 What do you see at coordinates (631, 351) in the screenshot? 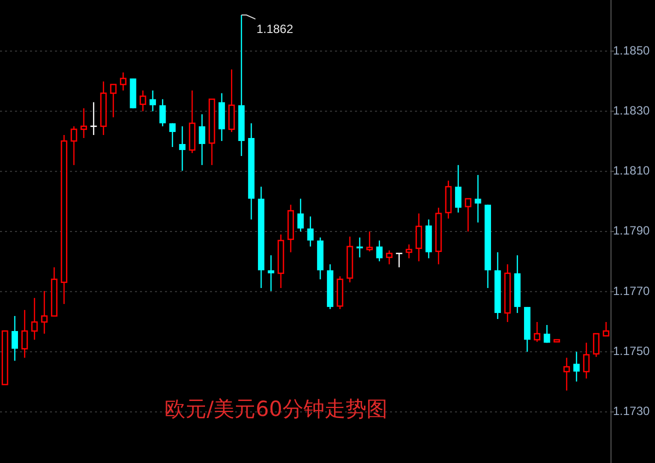
I see `y-tick-label: 1.1750` at bounding box center [631, 351].